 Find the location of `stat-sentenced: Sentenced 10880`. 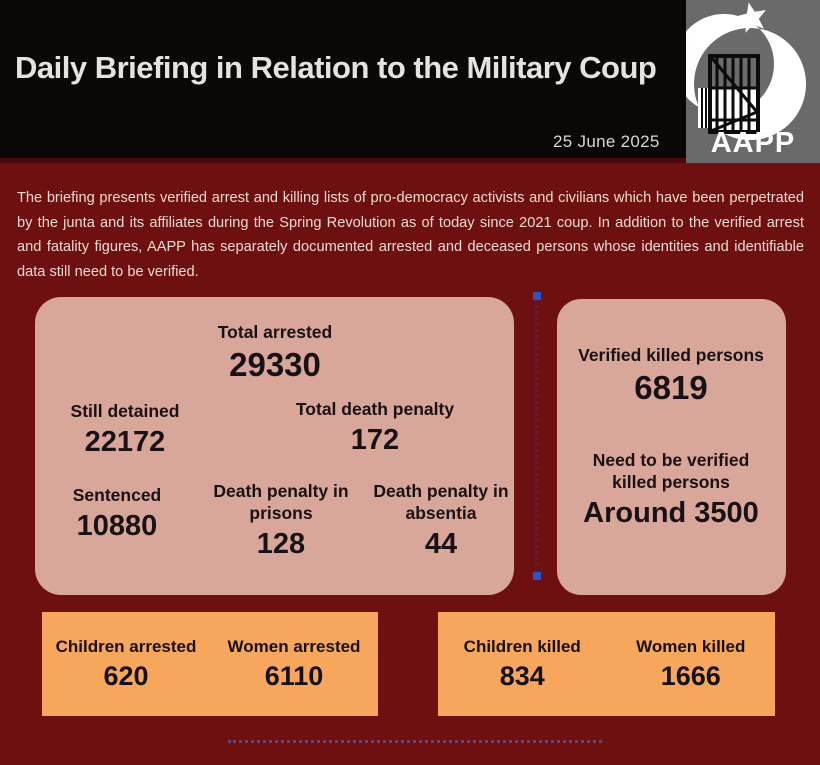

stat-sentenced: Sentenced 10880 is located at coordinates (117, 513).